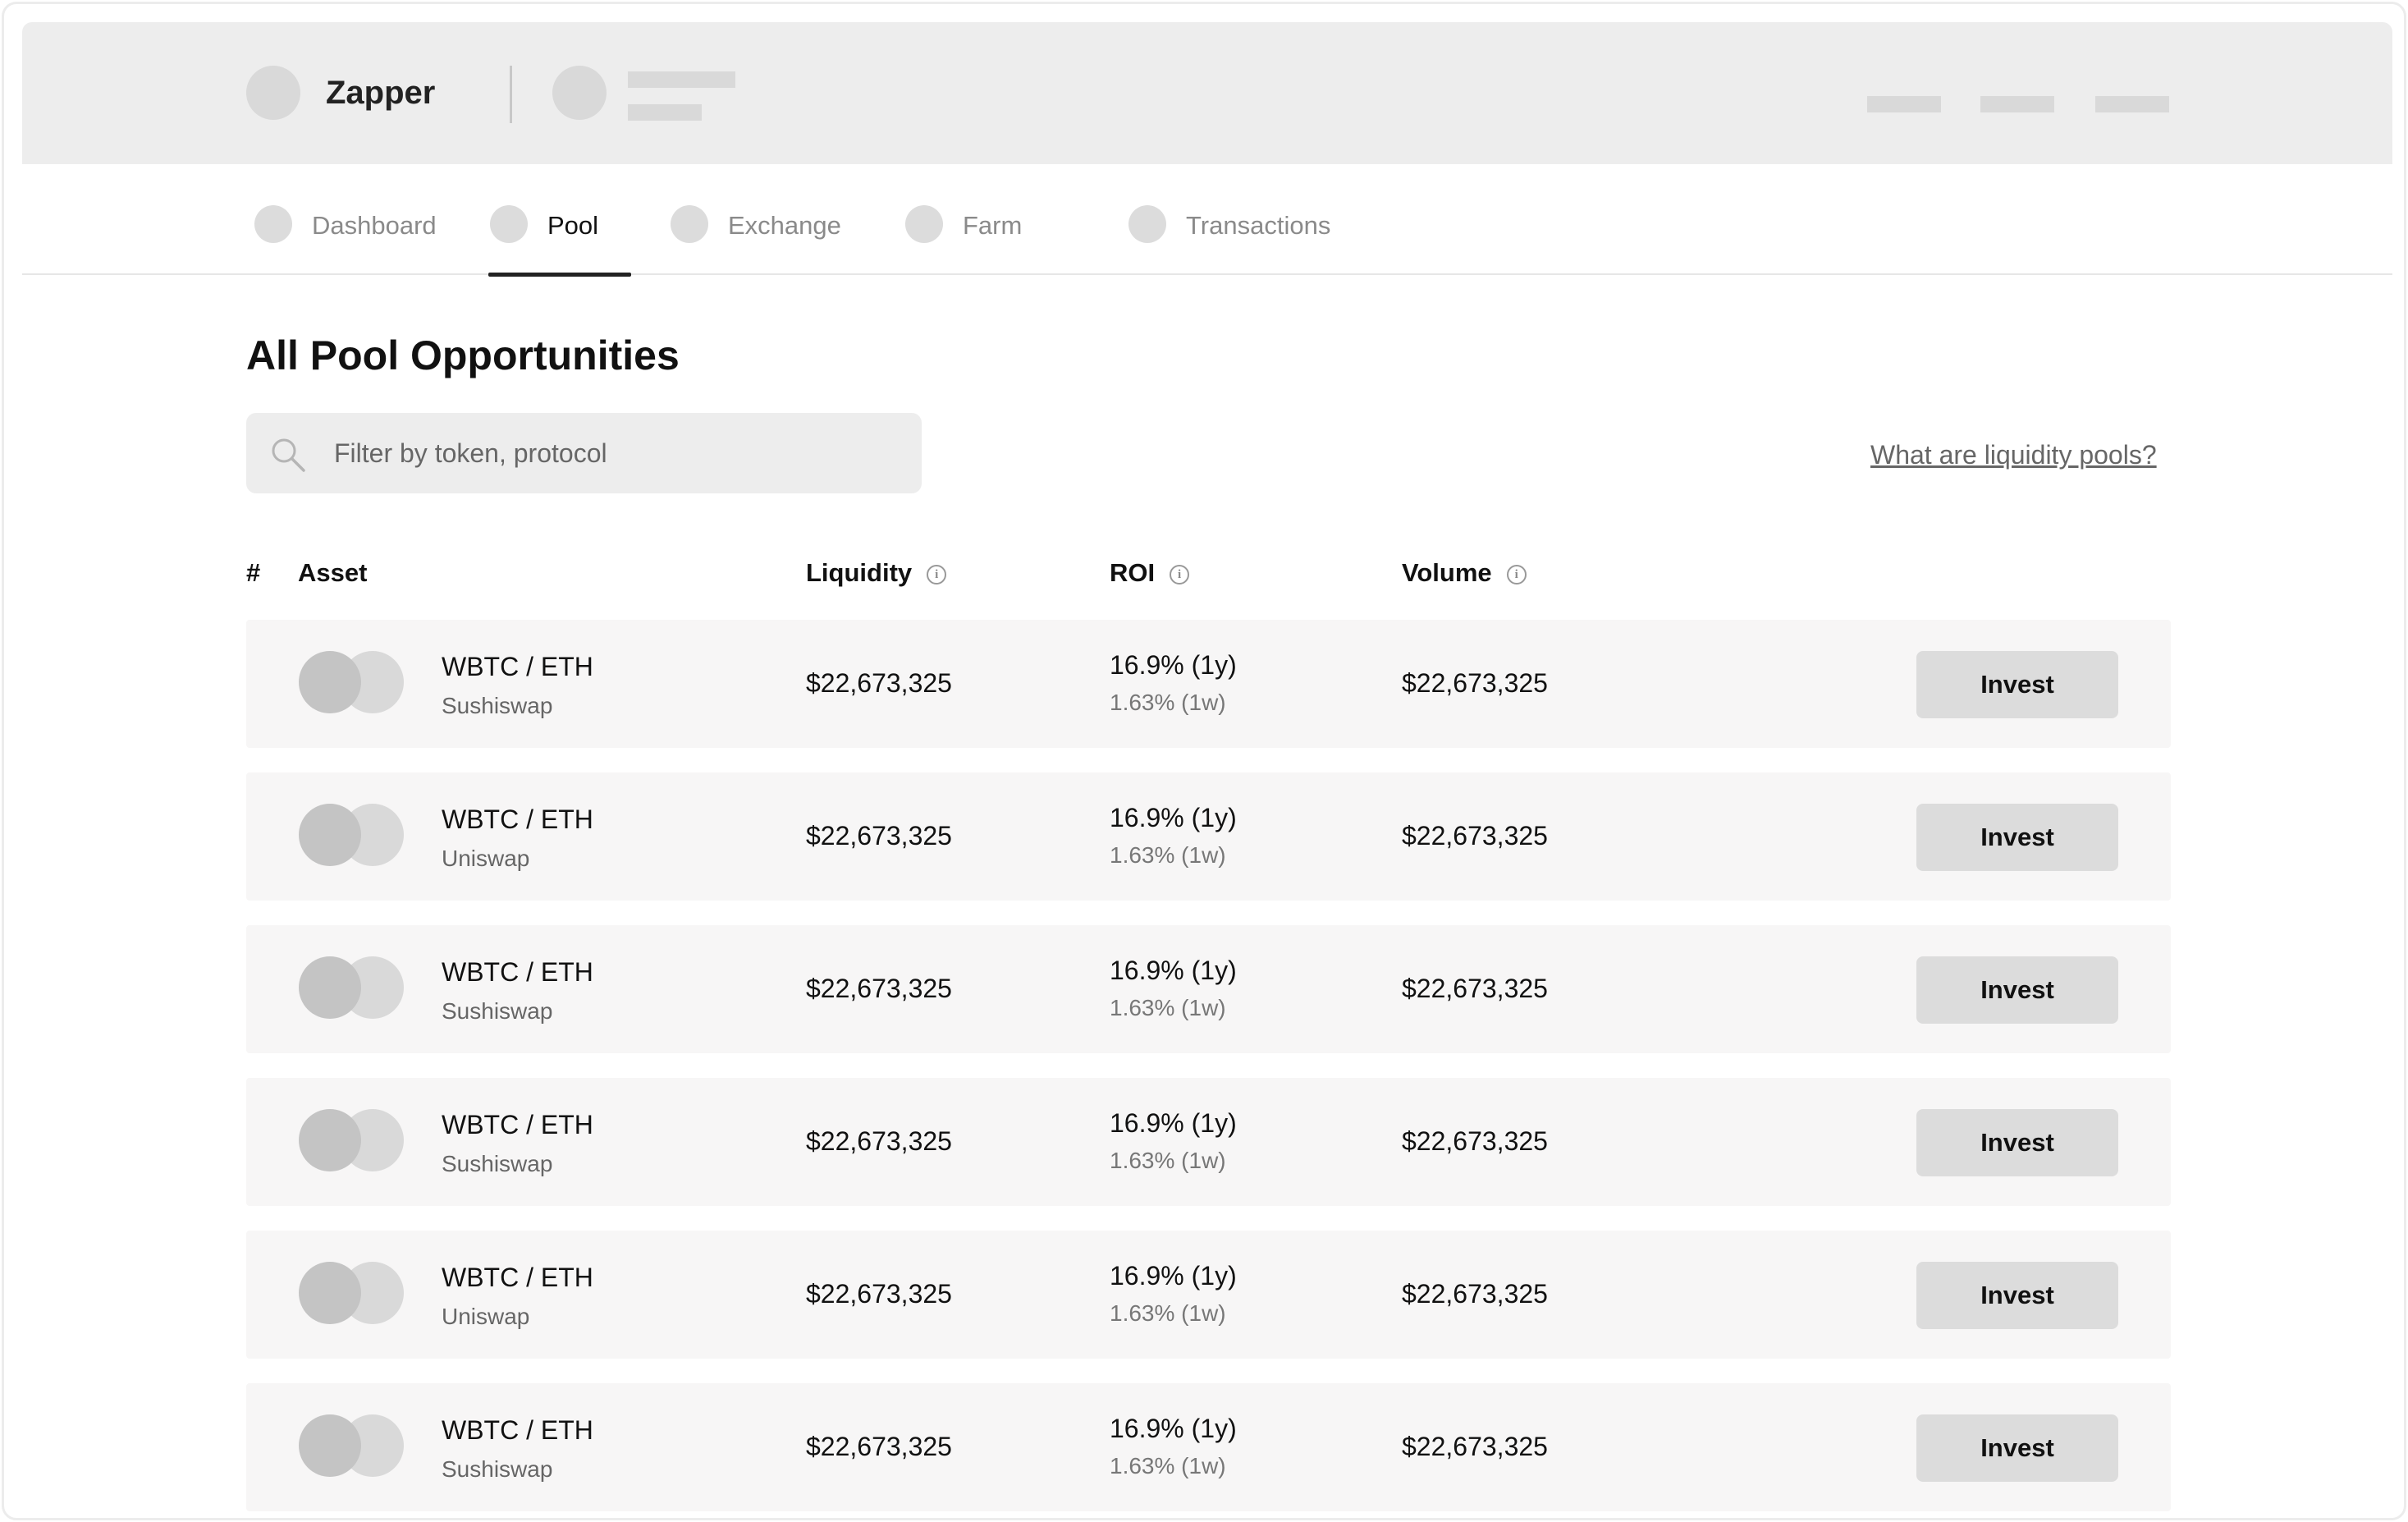  Describe the element at coordinates (573, 225) in the screenshot. I see `tab-label: Pool` at that location.